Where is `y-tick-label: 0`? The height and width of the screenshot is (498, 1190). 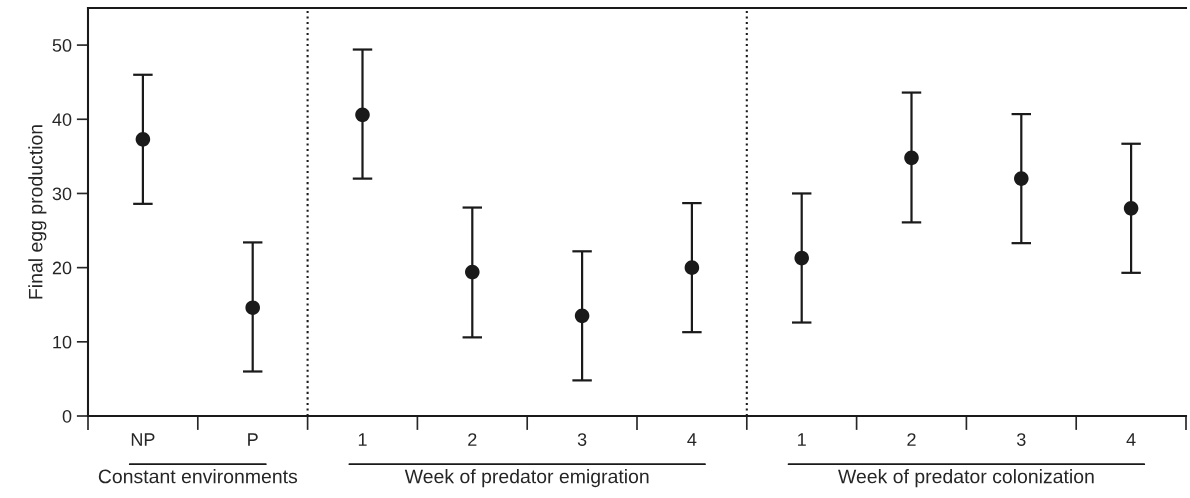 y-tick-label: 0 is located at coordinates (67, 416).